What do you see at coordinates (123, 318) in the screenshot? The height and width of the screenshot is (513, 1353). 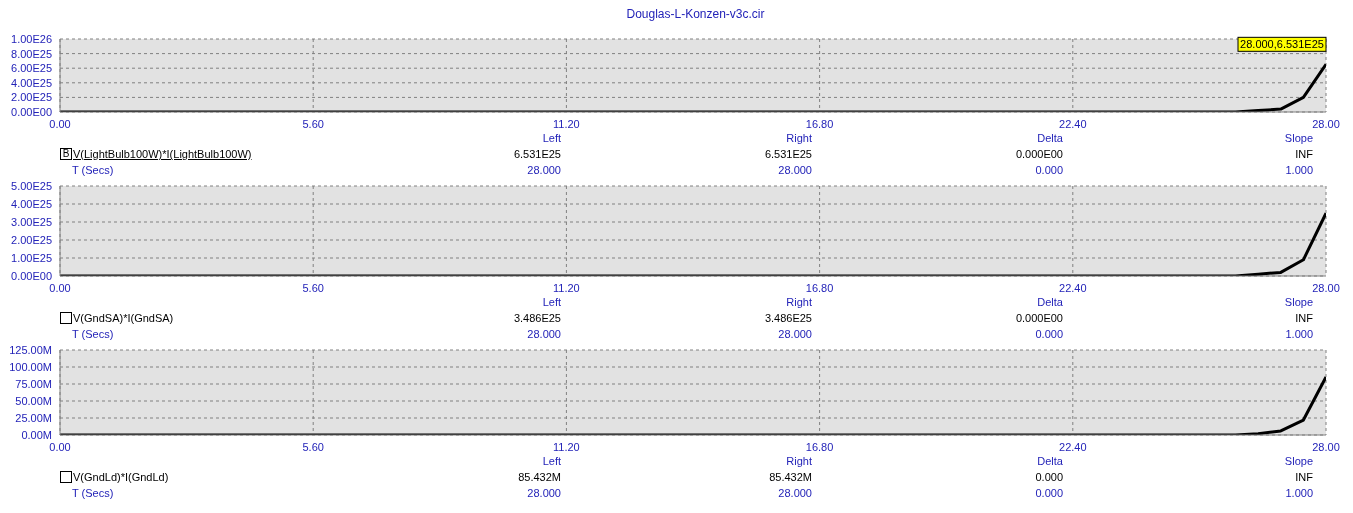 I see `legend-label: V(GndSA)*I(GndSA)` at bounding box center [123, 318].